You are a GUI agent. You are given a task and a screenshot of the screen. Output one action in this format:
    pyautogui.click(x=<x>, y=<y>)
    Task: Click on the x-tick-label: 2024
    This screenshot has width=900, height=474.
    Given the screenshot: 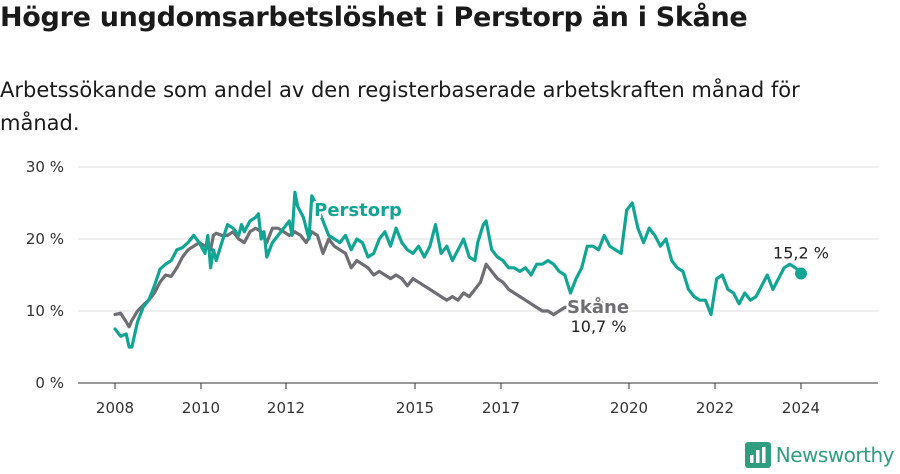 What is the action you would take?
    pyautogui.click(x=801, y=408)
    